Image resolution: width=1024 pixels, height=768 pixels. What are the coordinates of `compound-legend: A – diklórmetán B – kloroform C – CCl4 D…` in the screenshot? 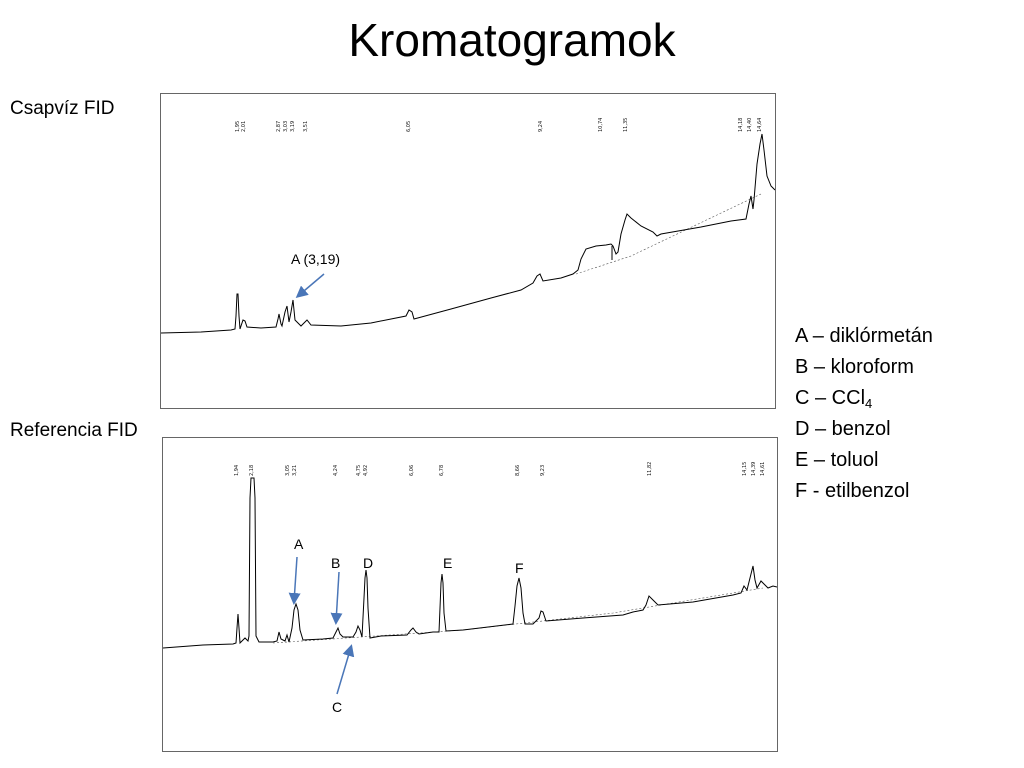 It's located at (864, 414).